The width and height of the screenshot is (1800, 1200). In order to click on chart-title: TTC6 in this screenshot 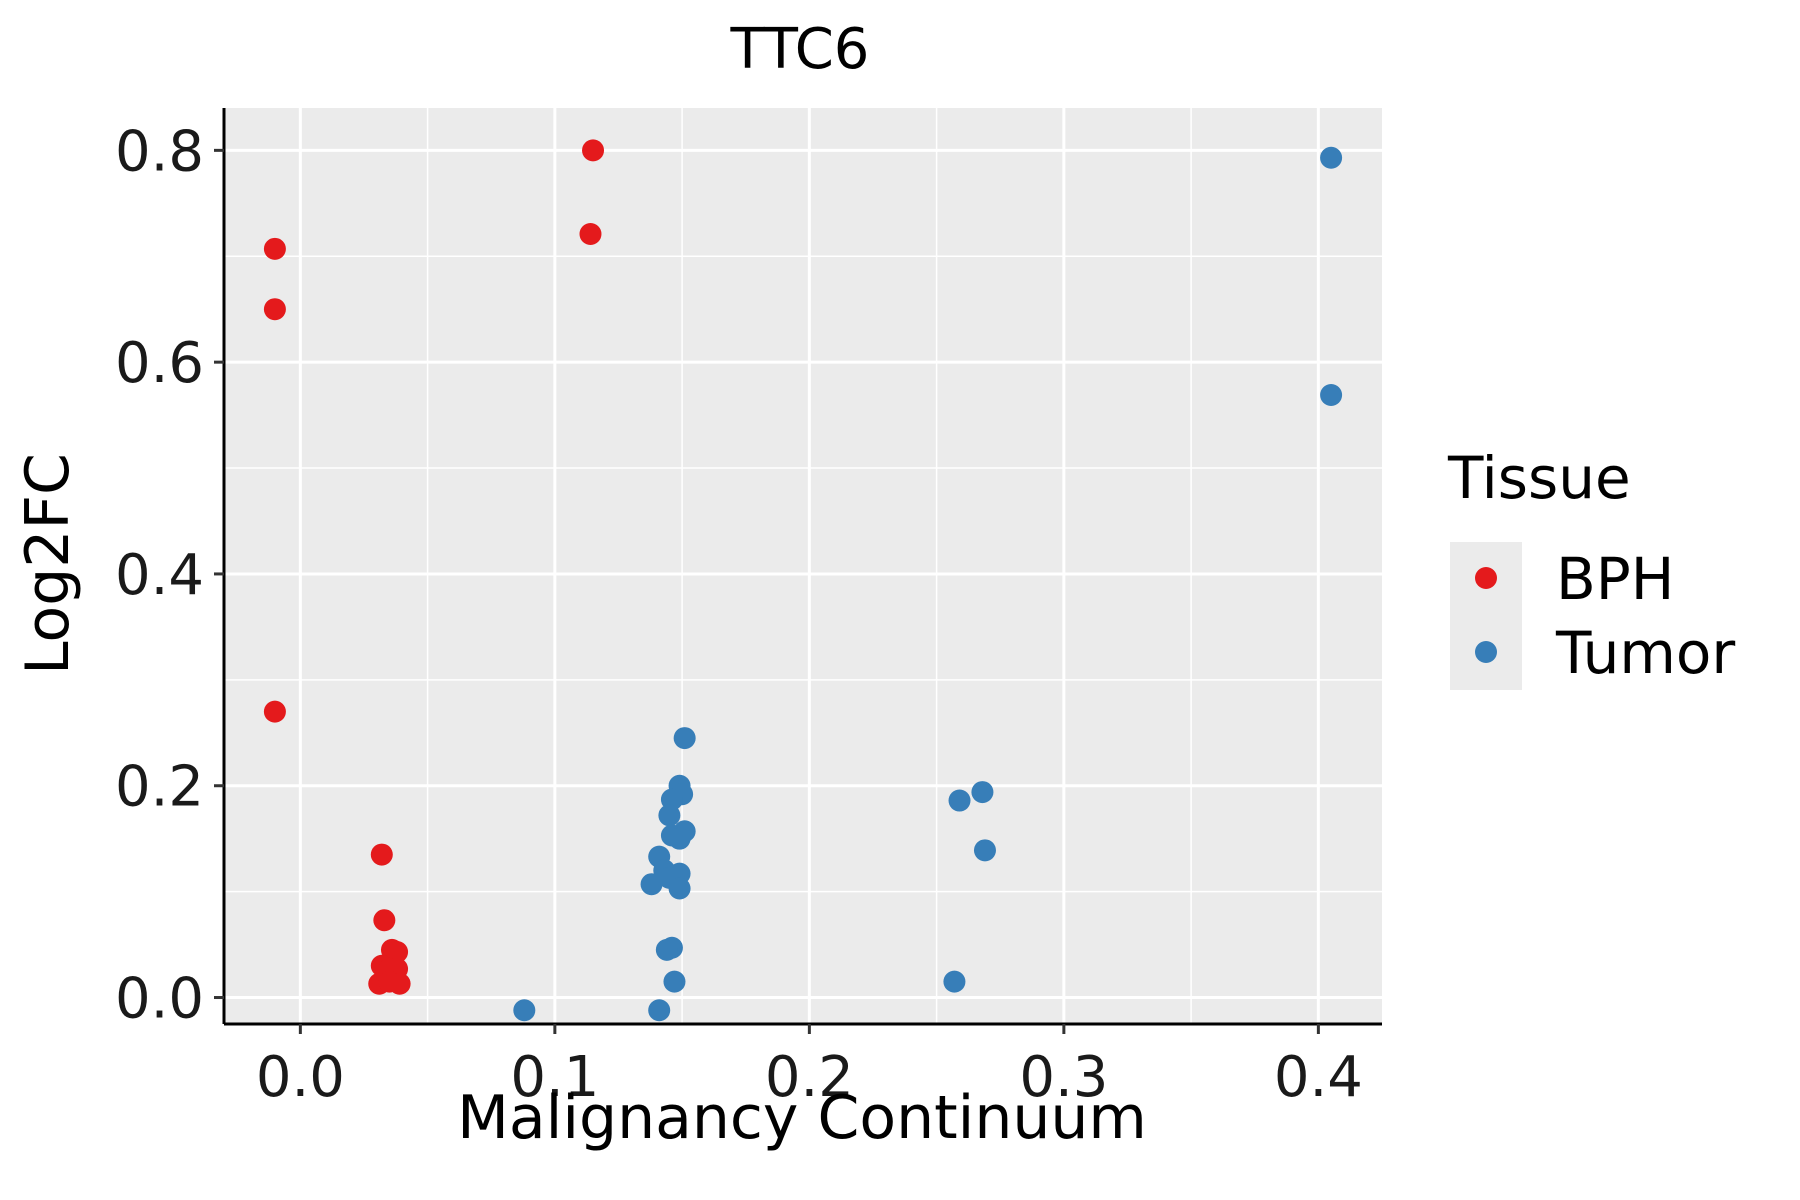, I will do `click(800, 49)`.